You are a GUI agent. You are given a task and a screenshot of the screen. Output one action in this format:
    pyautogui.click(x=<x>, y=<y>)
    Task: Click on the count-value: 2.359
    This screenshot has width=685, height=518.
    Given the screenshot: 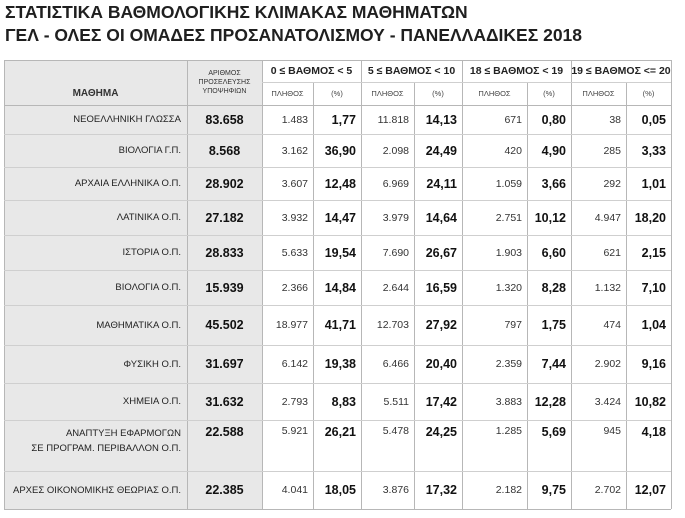 What is the action you would take?
    pyautogui.click(x=508, y=364)
    